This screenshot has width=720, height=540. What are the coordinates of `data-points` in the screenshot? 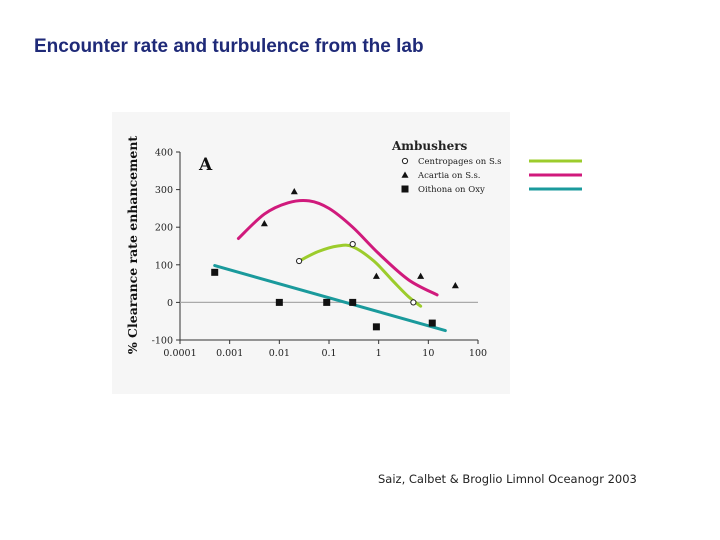 It's located at (335, 259).